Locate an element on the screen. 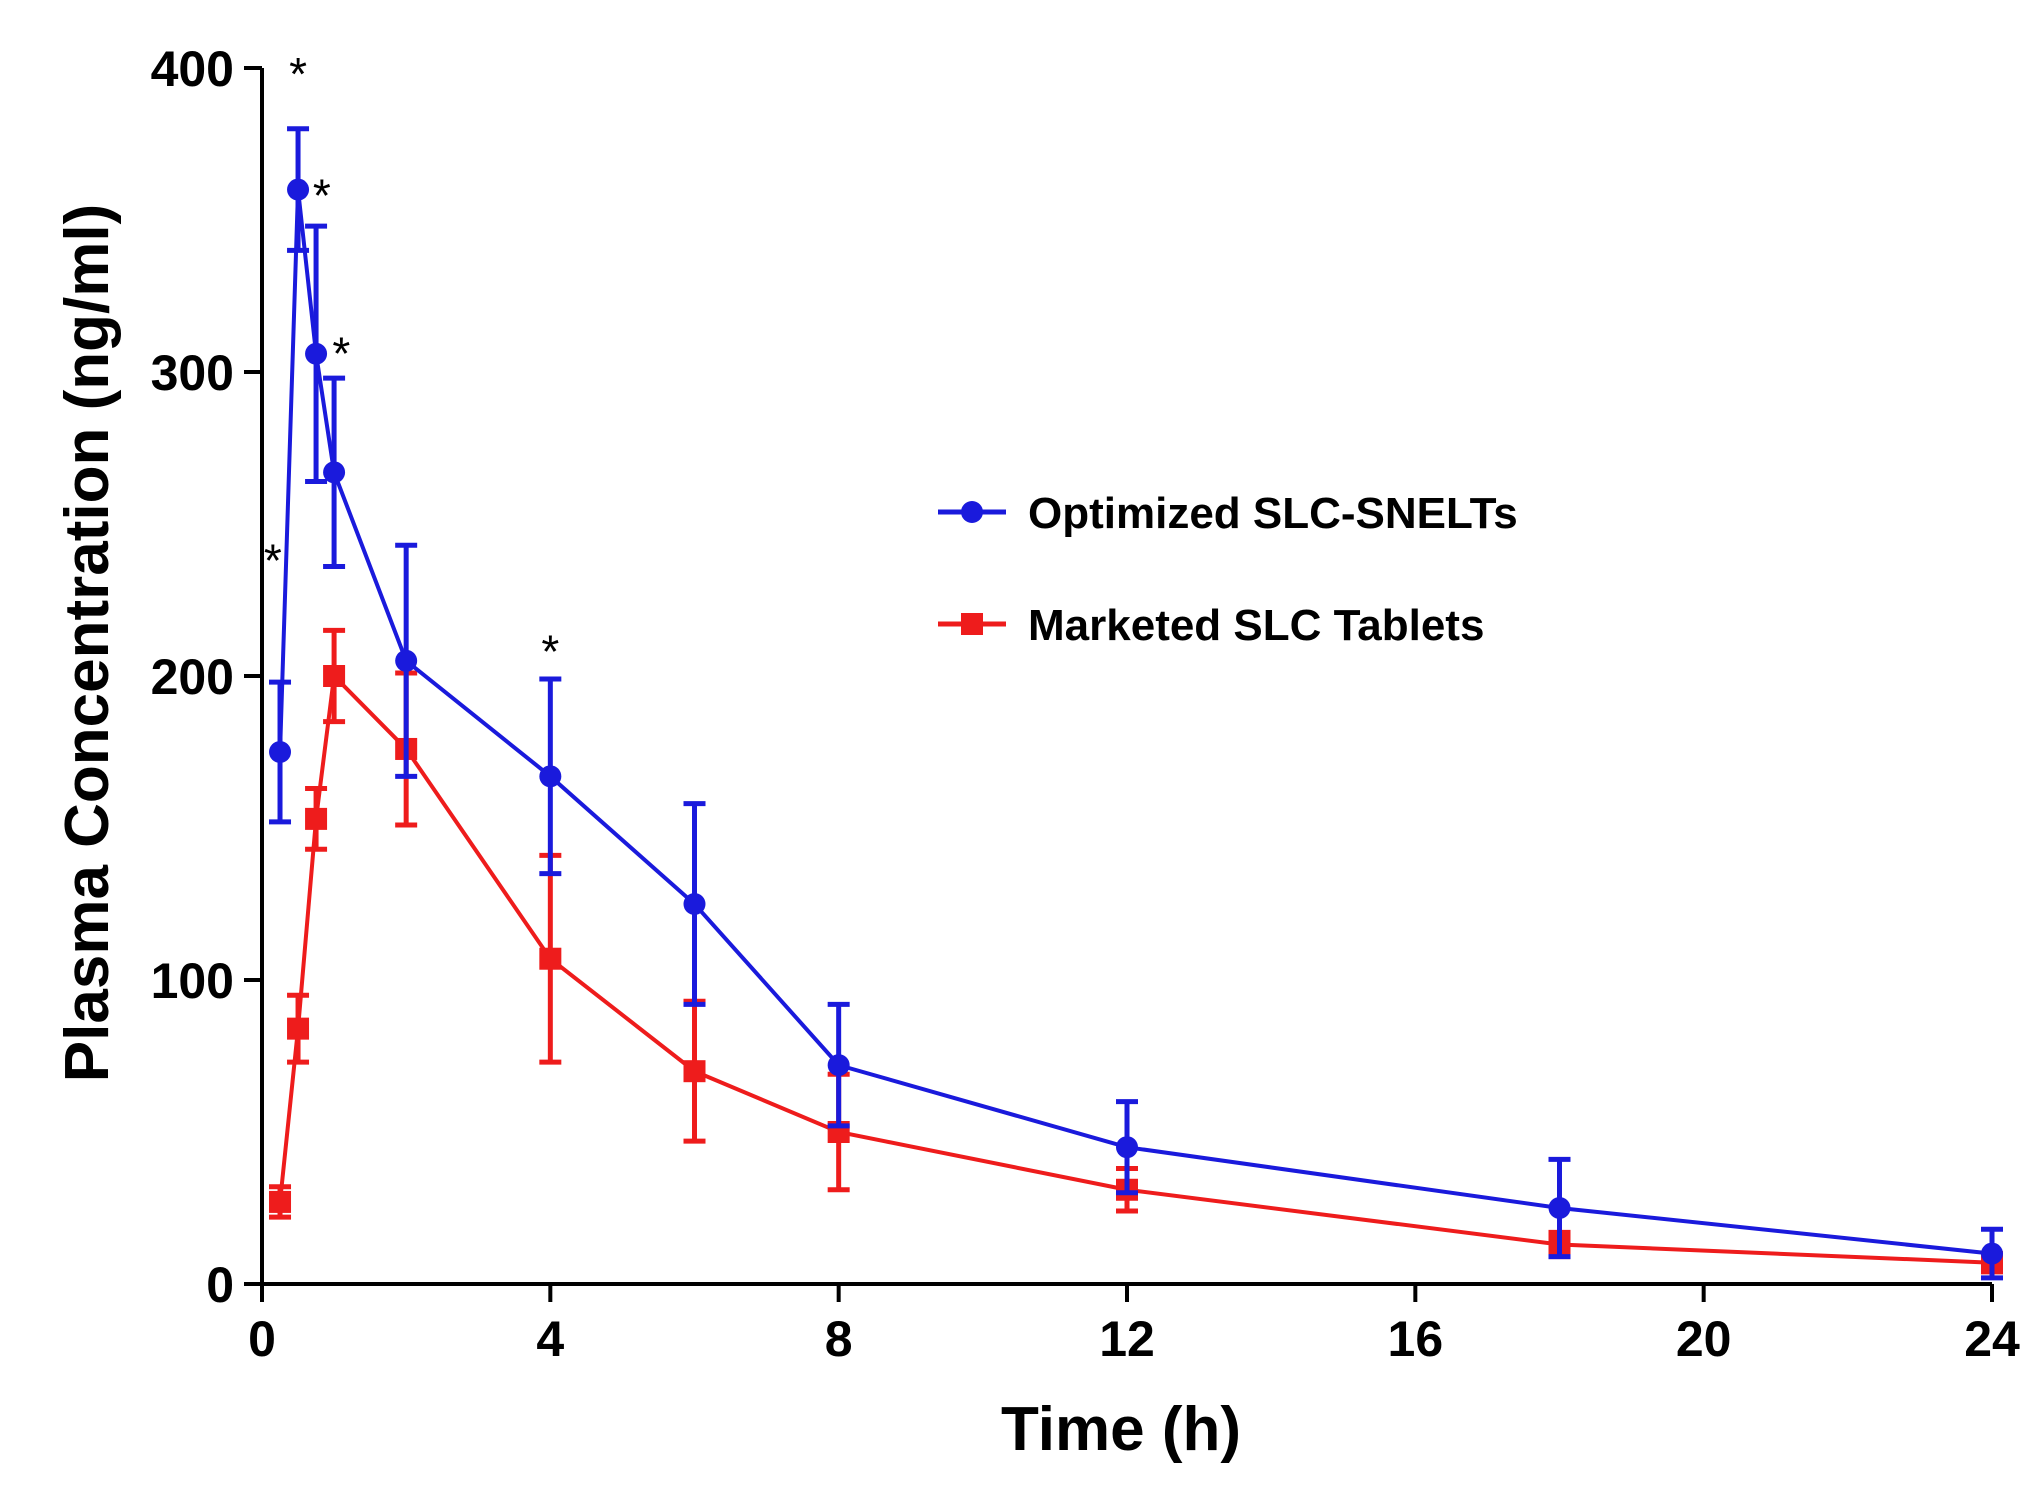  x-tick-label: 16 is located at coordinates (1416, 1339).